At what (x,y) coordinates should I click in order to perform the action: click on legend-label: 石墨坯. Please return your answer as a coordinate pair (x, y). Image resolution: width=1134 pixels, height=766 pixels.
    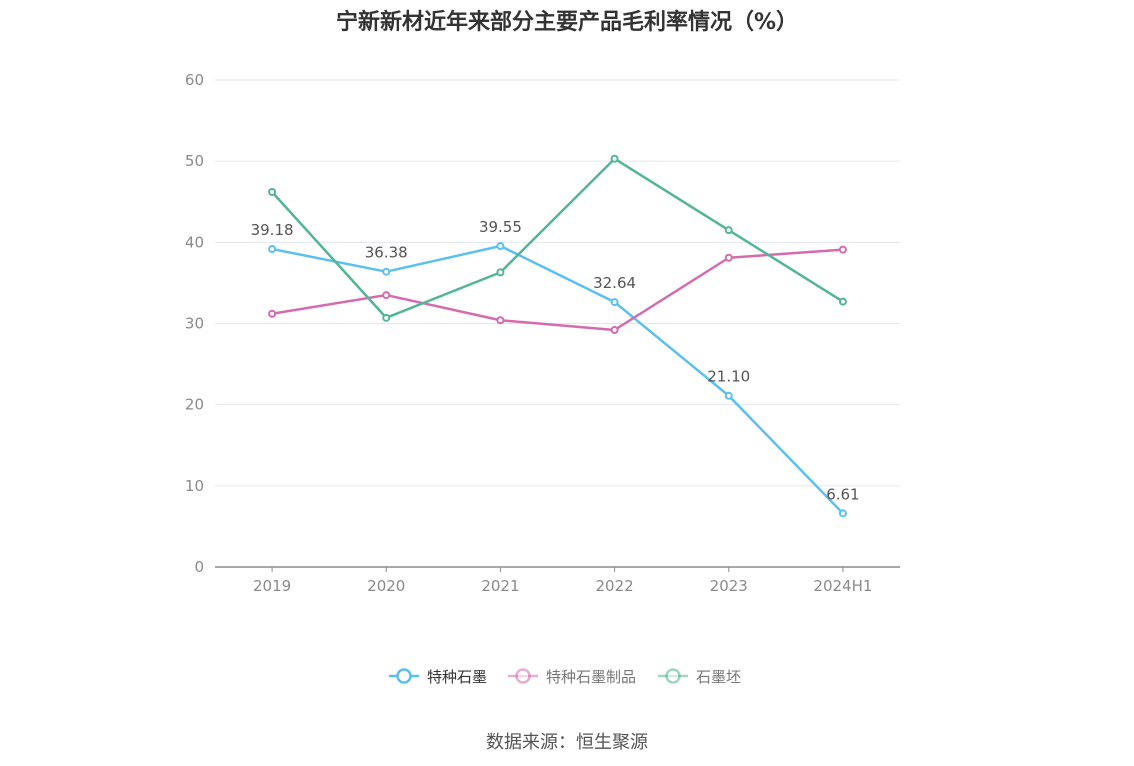
    Looking at the image, I should click on (718, 677).